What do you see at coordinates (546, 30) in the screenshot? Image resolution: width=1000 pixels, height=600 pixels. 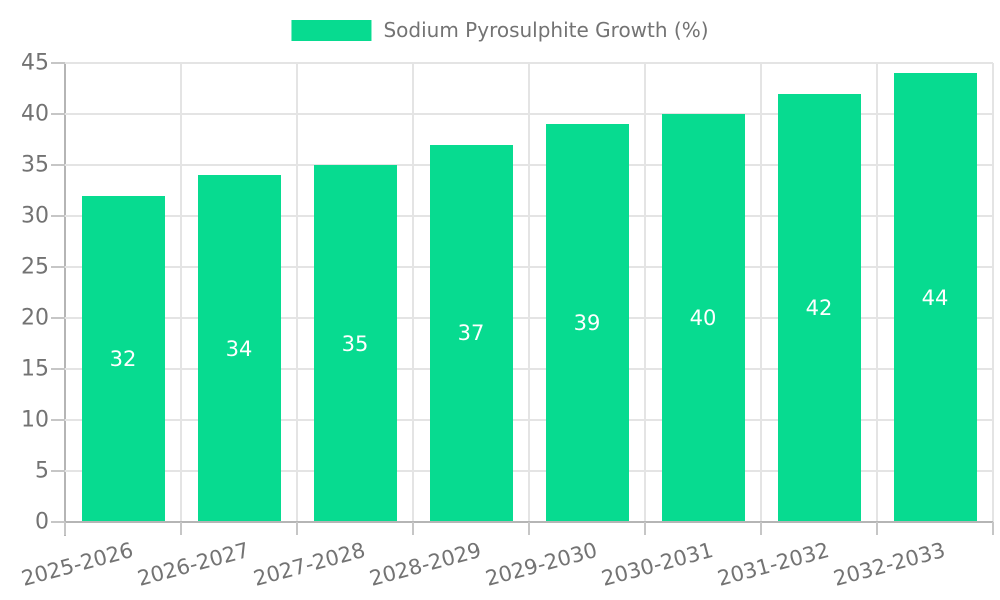 I see `legend-label: Sodium Pyrosulphite Growth (%)` at bounding box center [546, 30].